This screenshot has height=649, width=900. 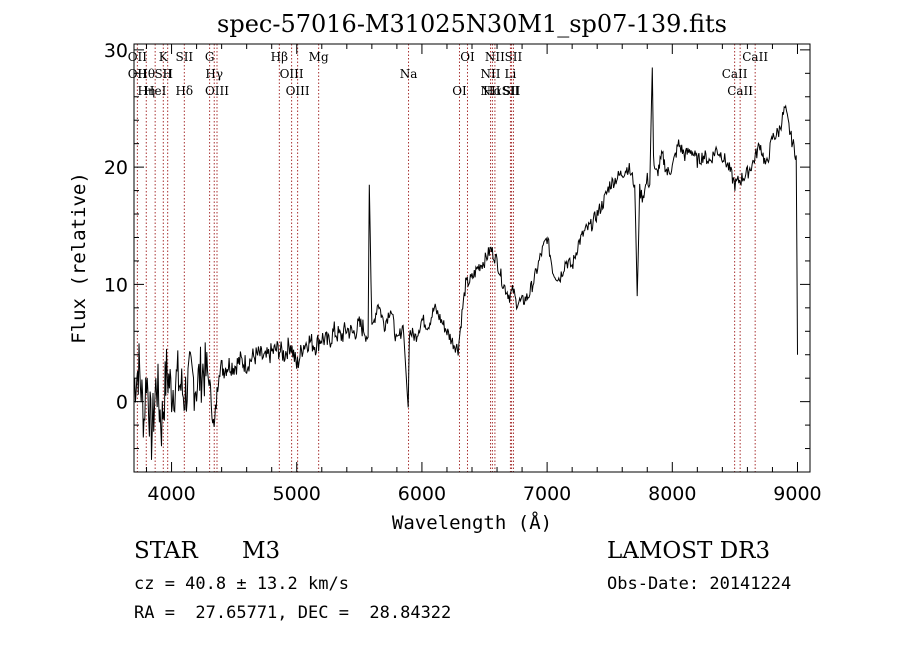 I want to click on obs-date: Obs-Date: 20141224, so click(x=699, y=584).